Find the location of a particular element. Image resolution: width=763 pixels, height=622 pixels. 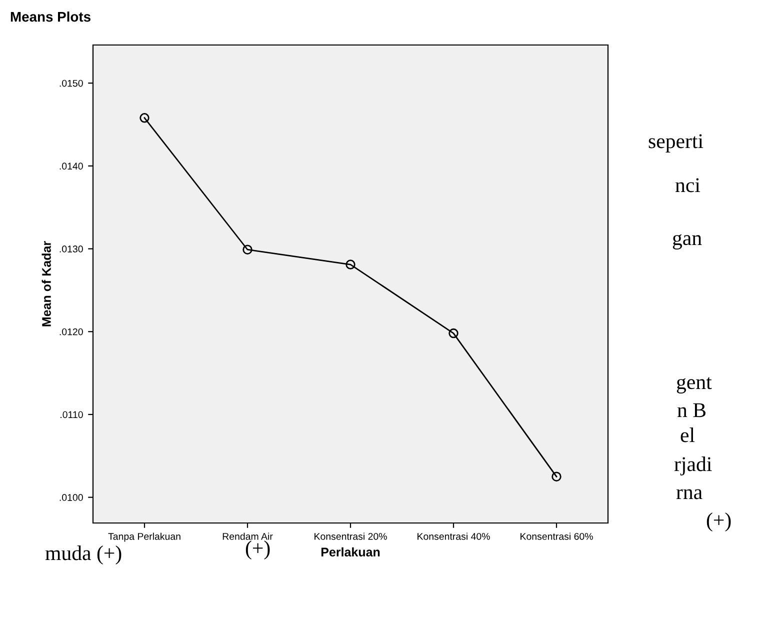

text: n B is located at coordinates (691, 410).